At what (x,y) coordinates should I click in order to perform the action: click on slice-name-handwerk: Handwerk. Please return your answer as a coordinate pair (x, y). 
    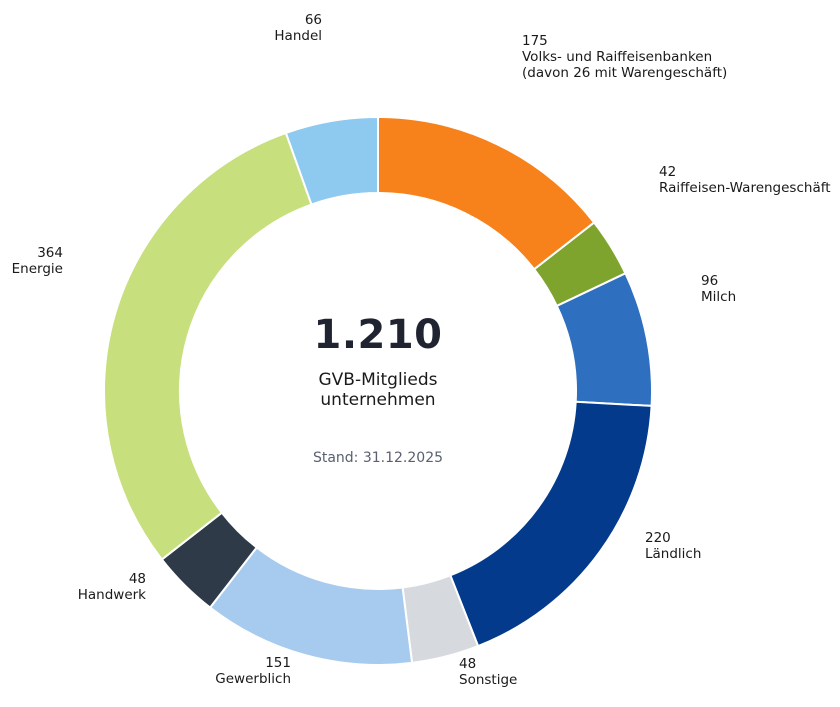
    Looking at the image, I should click on (111, 595).